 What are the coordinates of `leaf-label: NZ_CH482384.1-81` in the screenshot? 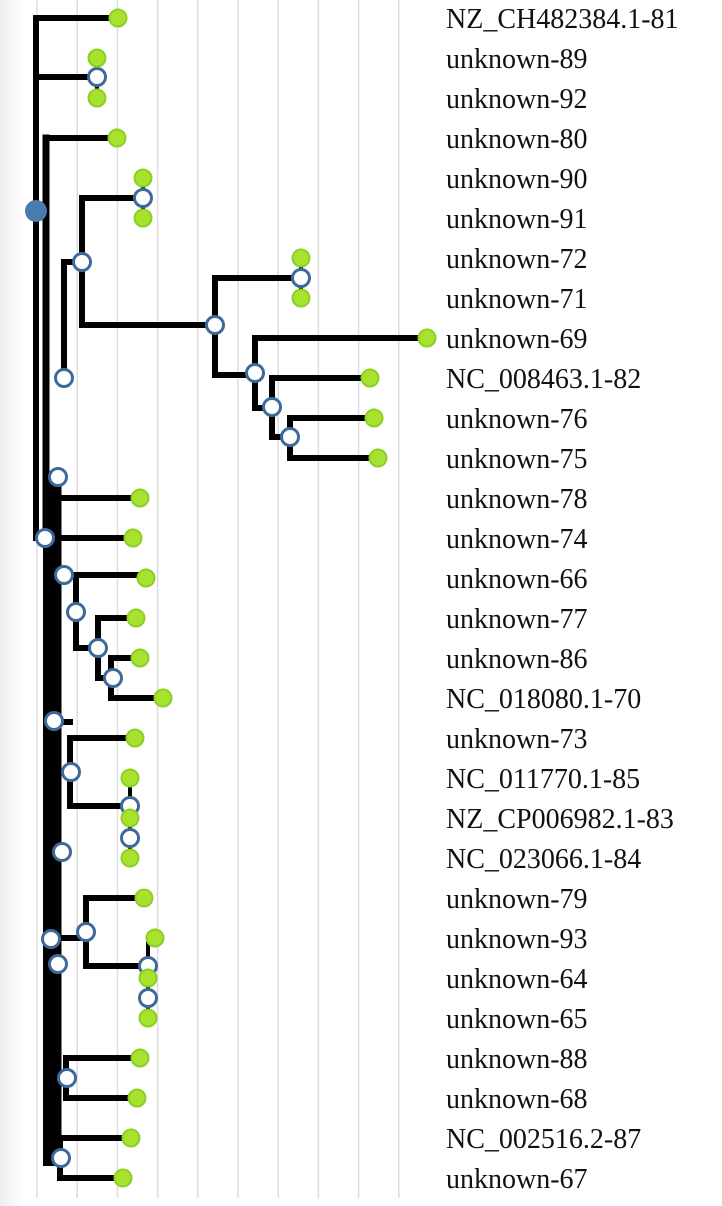 It's located at (562, 19).